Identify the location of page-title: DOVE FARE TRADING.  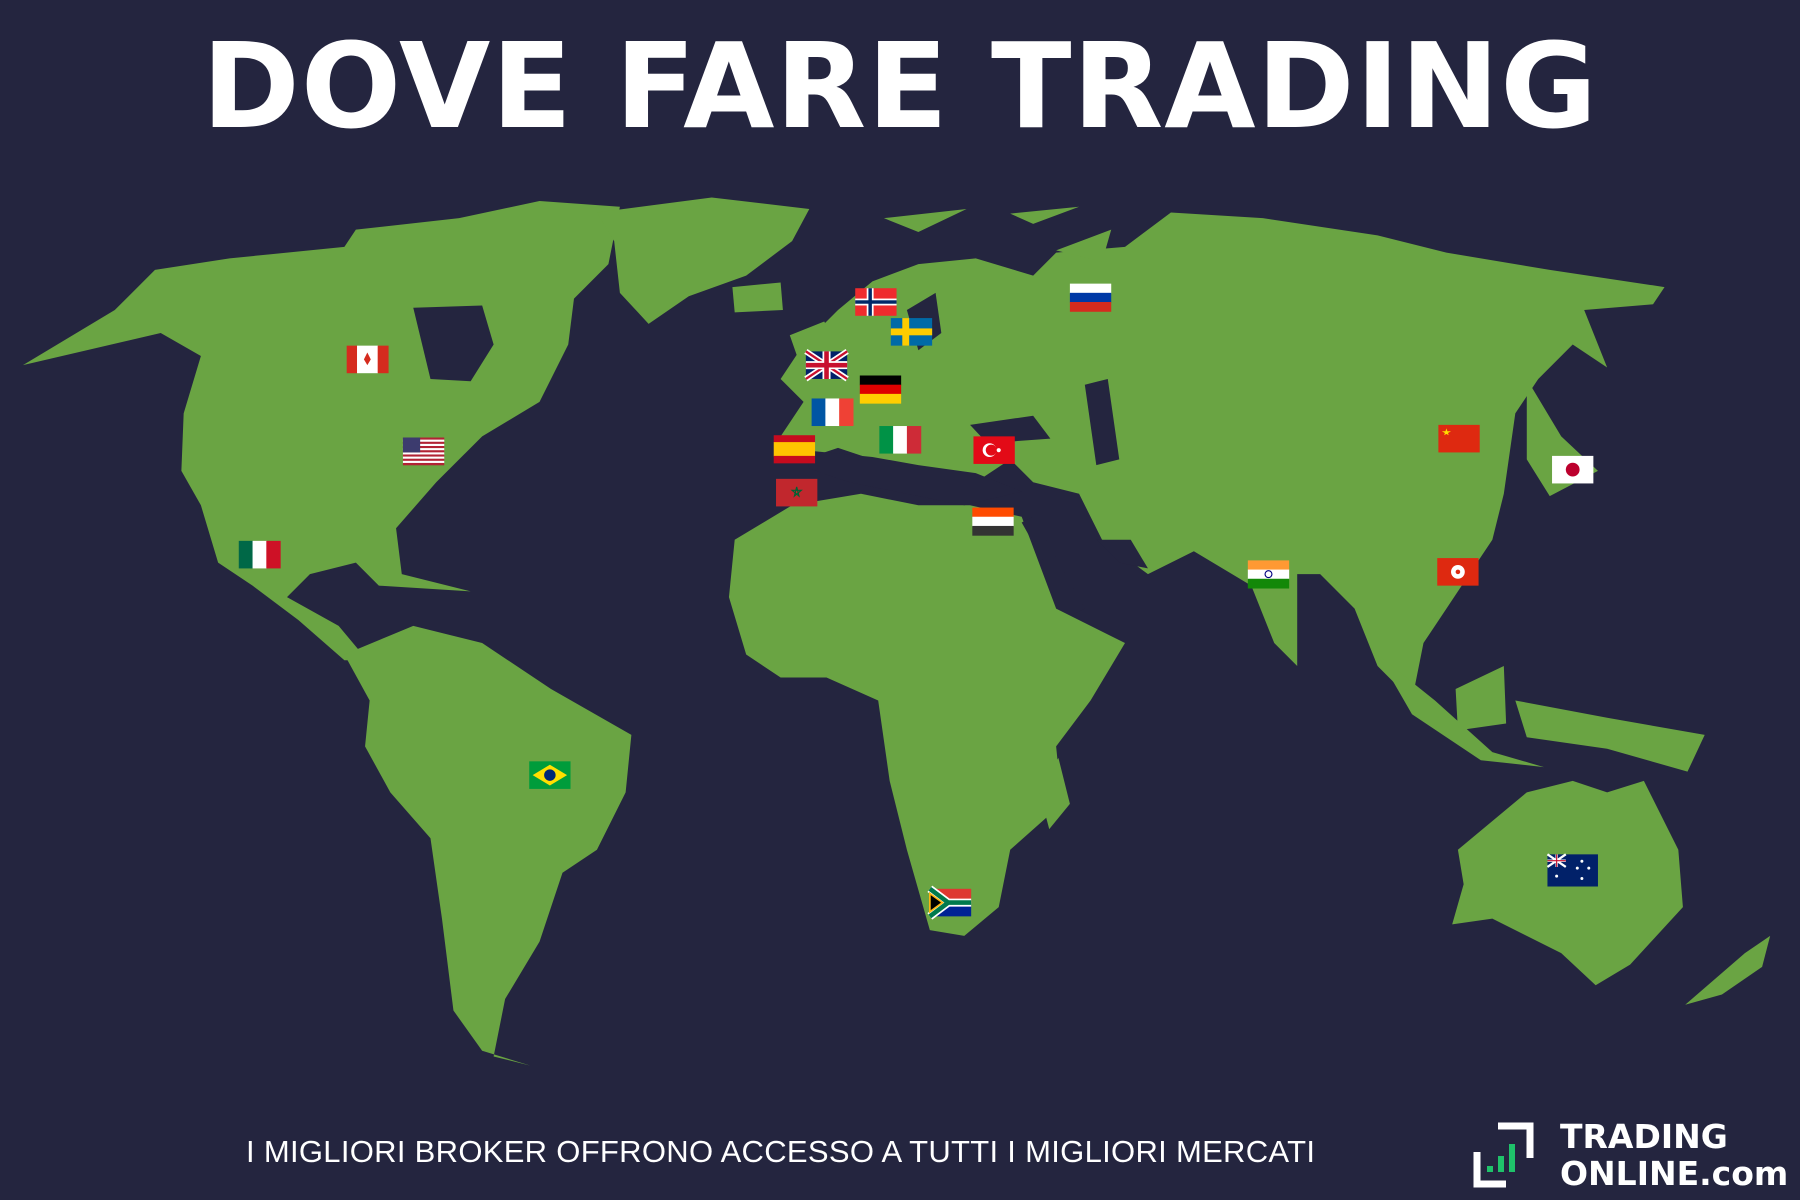
(900, 86).